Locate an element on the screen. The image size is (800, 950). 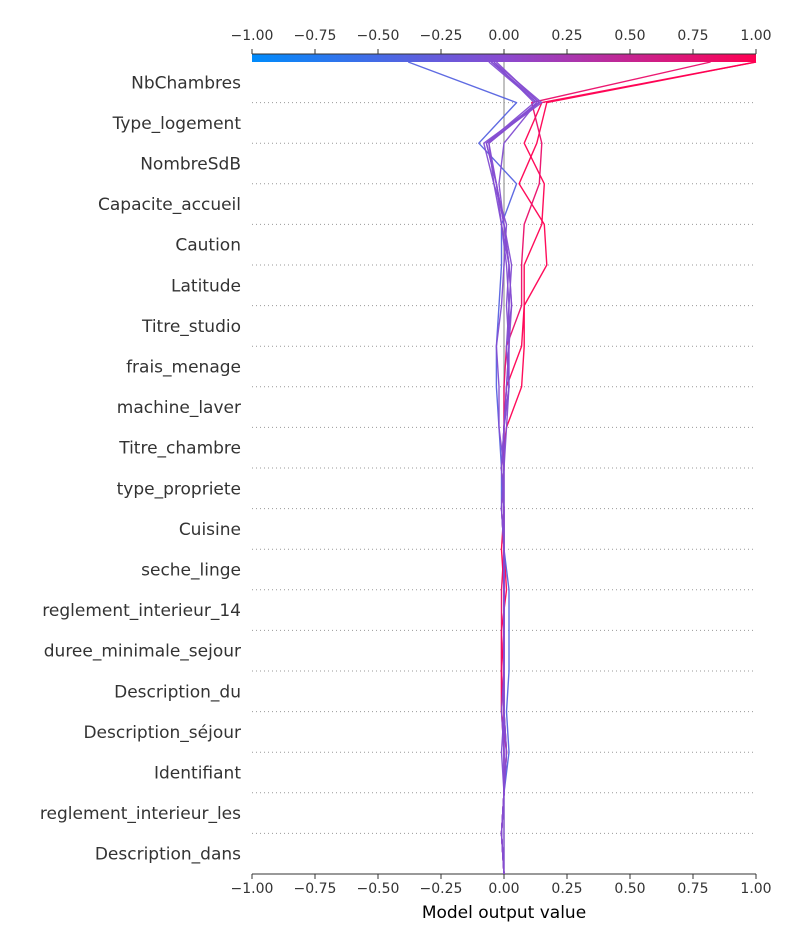
feature-label: NombreSdB is located at coordinates (190, 165).